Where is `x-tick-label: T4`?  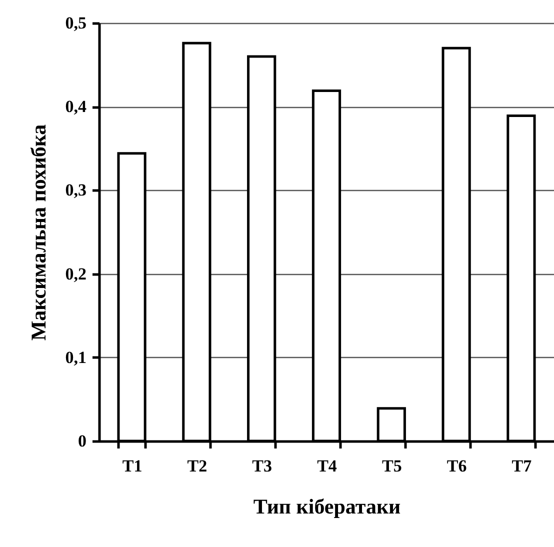 x-tick-label: T4 is located at coordinates (327, 466).